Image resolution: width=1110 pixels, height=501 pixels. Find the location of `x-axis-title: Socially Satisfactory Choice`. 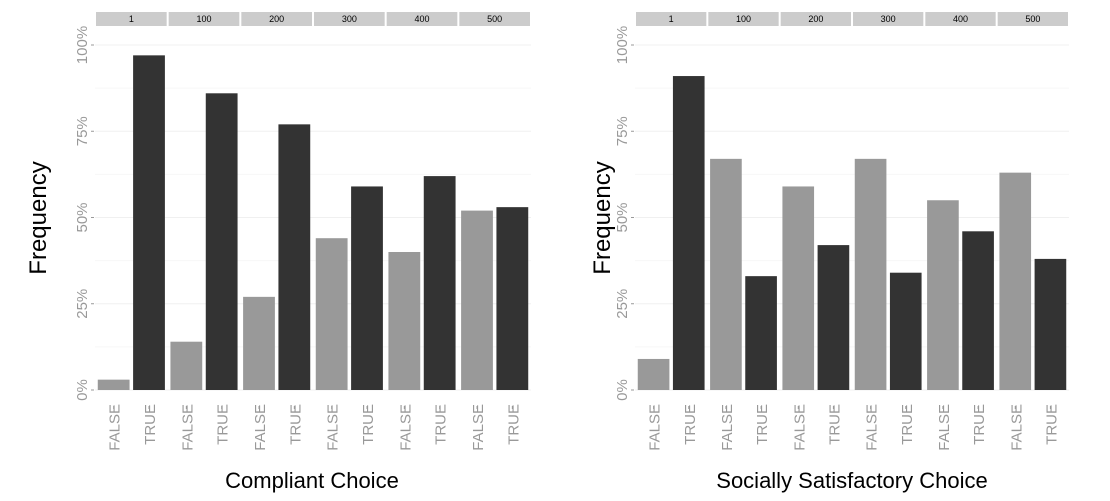

x-axis-title: Socially Satisfactory Choice is located at coordinates (851, 480).